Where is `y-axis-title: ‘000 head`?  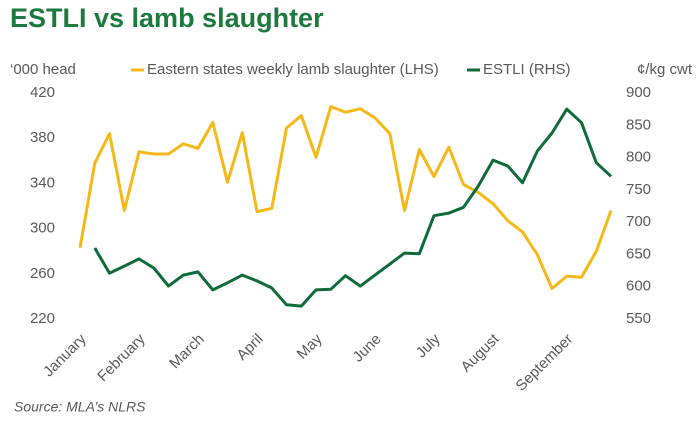
y-axis-title: ‘000 head is located at coordinates (43, 69).